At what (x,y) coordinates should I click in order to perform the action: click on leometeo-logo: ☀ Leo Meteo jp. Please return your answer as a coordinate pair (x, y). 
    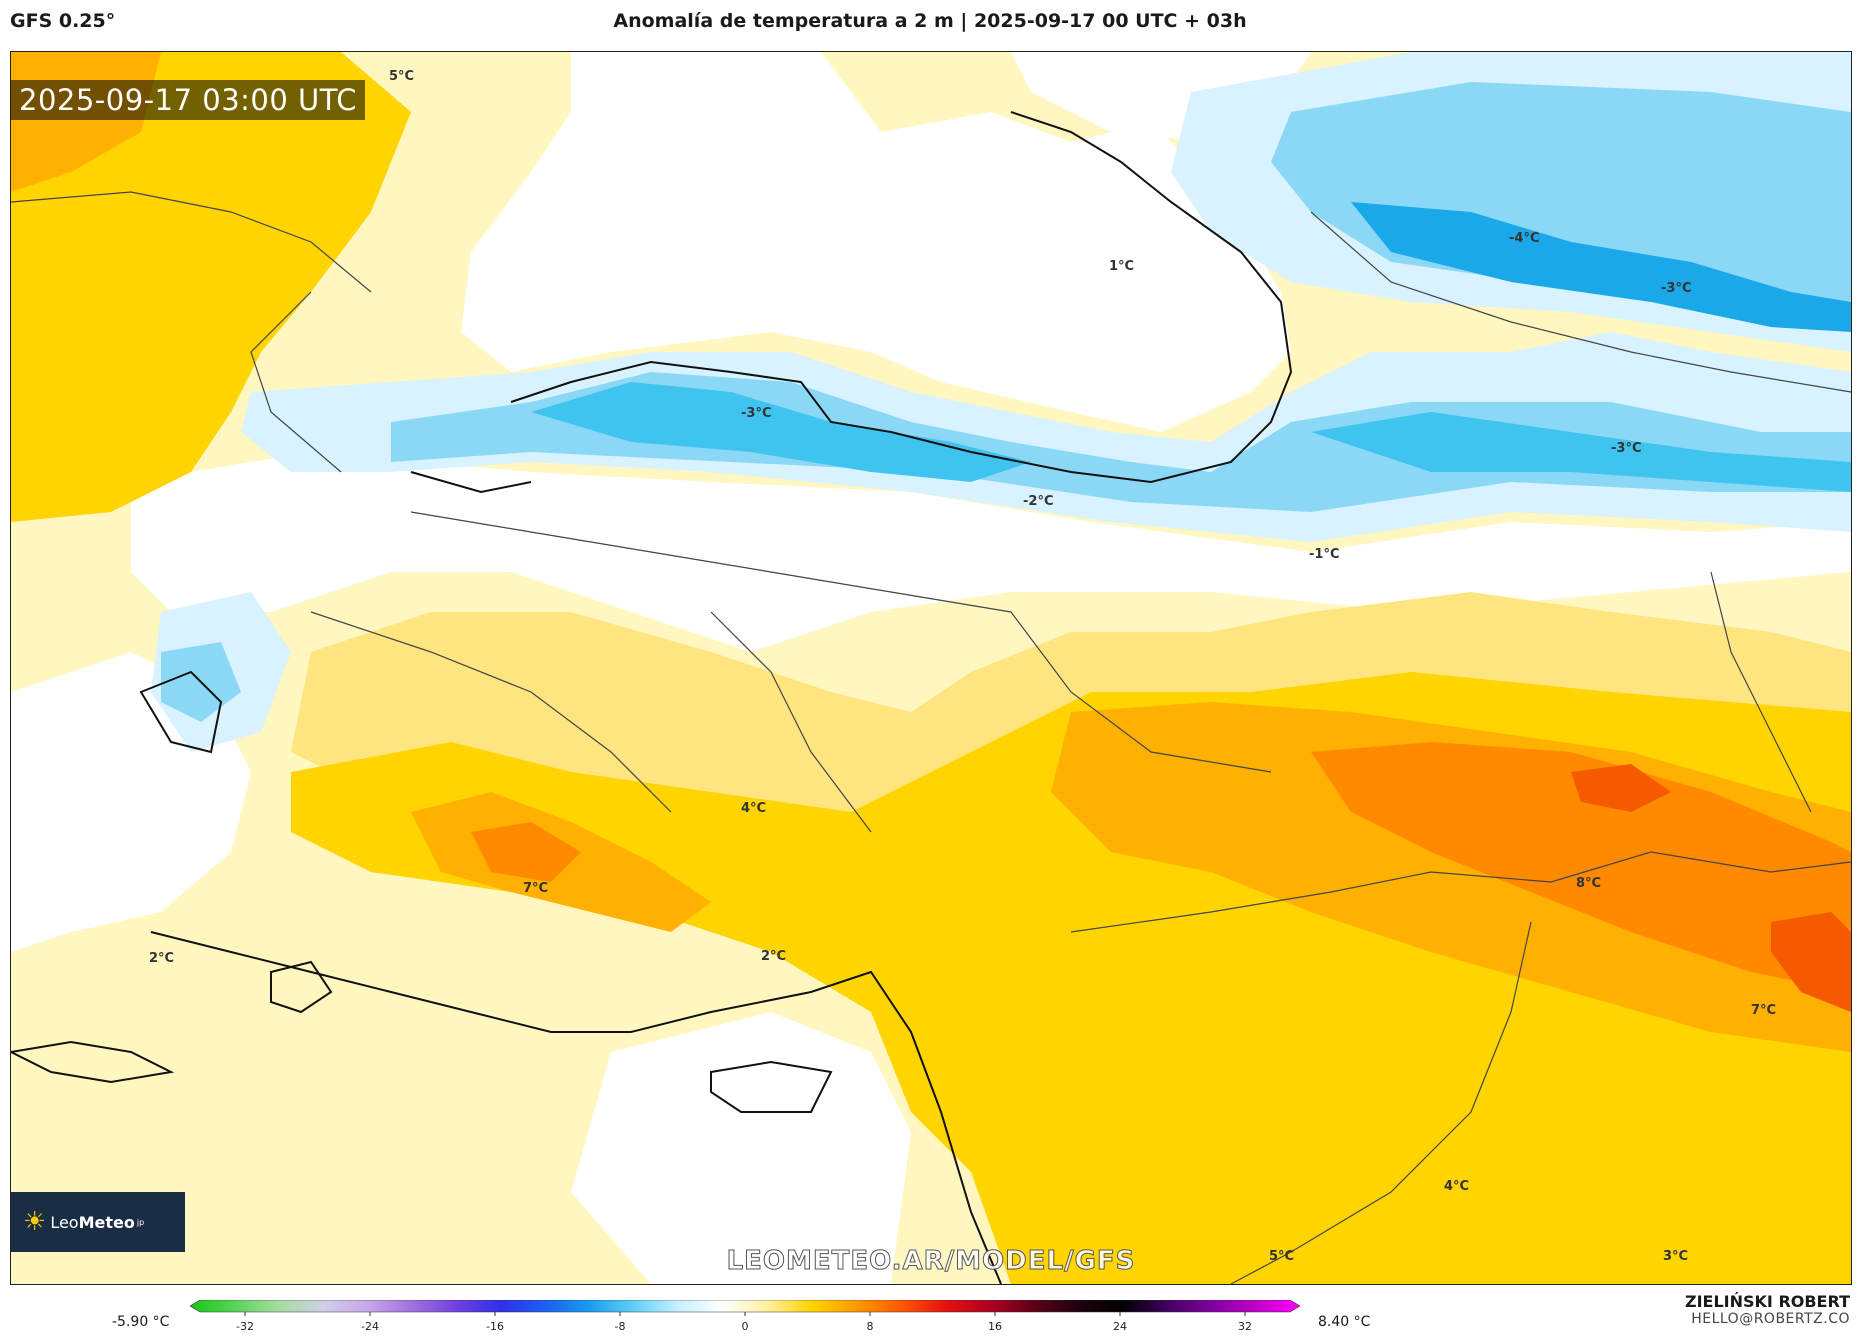
    Looking at the image, I should click on (98, 1222).